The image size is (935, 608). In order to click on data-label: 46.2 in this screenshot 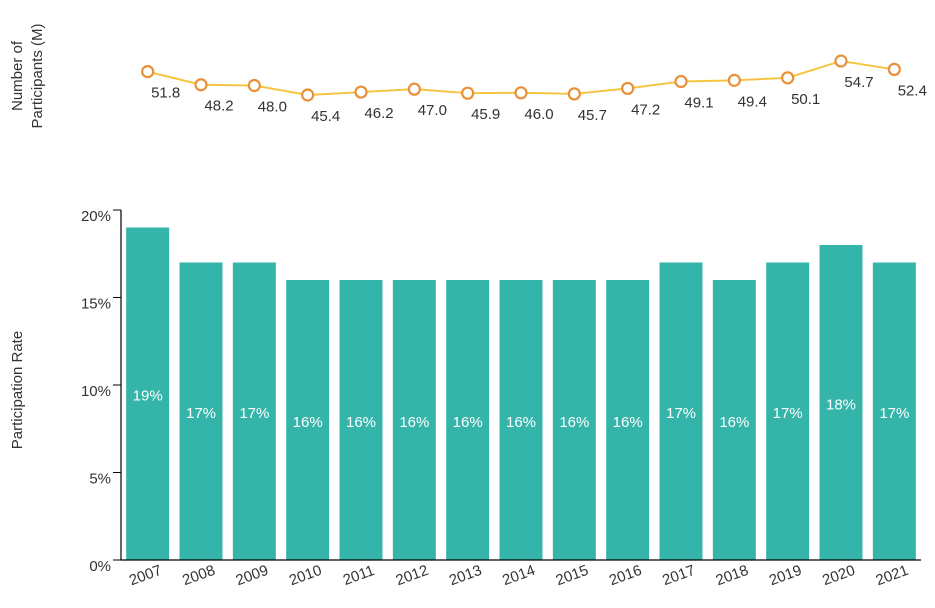, I will do `click(378, 113)`.